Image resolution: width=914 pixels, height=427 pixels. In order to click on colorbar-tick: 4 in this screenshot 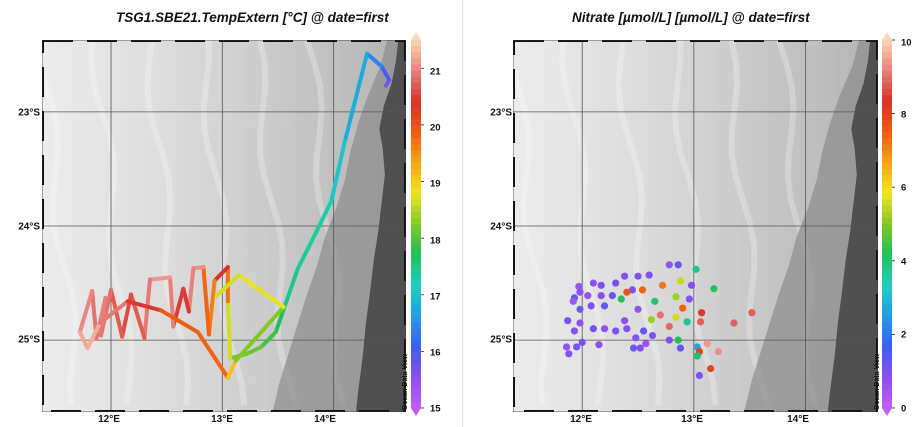, I will do `click(904, 262)`.